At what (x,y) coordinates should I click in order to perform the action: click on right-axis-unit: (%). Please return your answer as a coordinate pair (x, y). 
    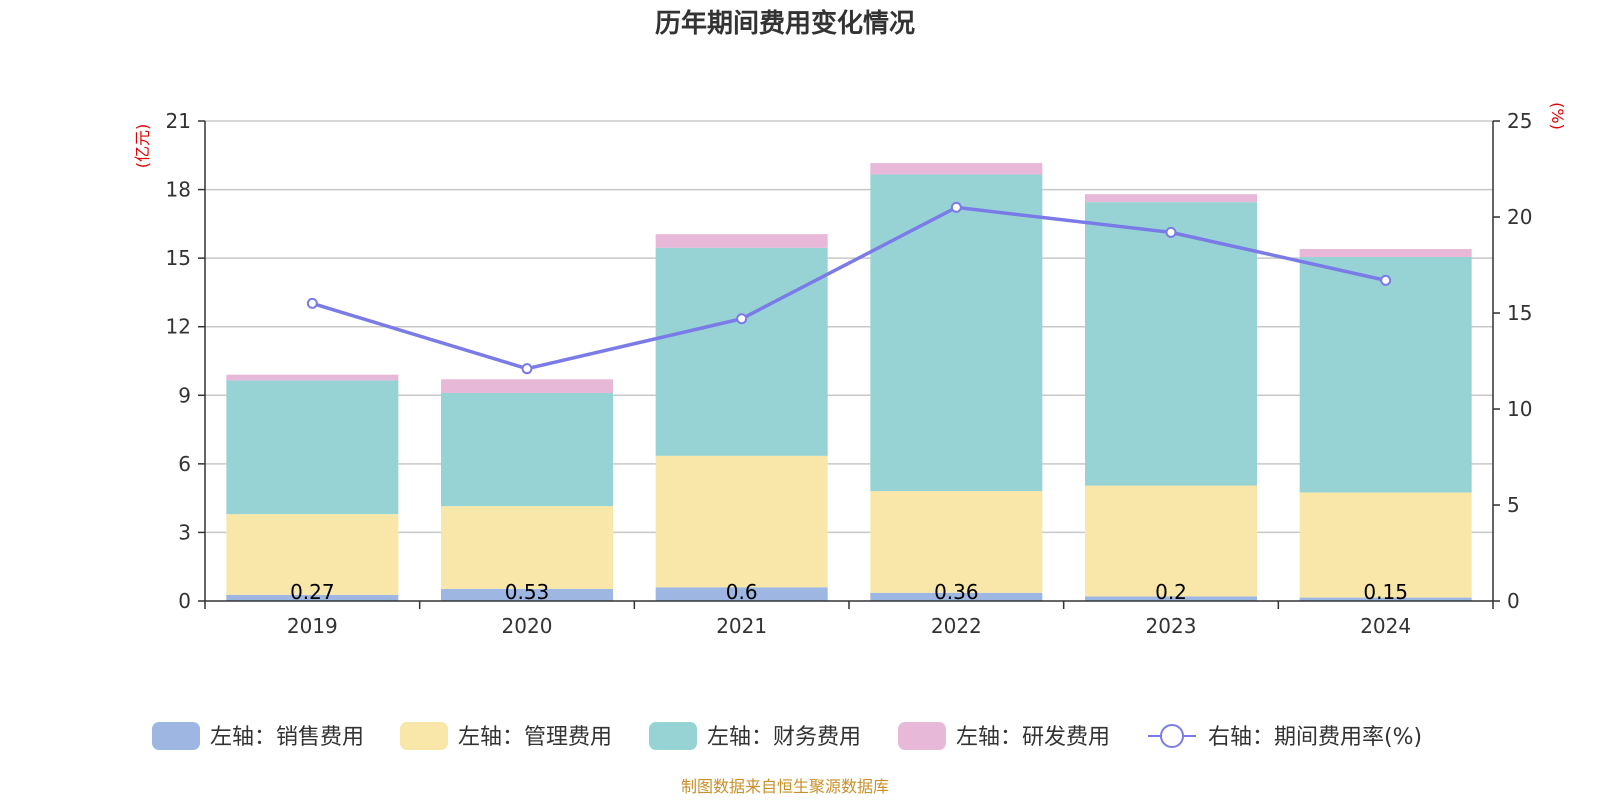
    Looking at the image, I should click on (1557, 116).